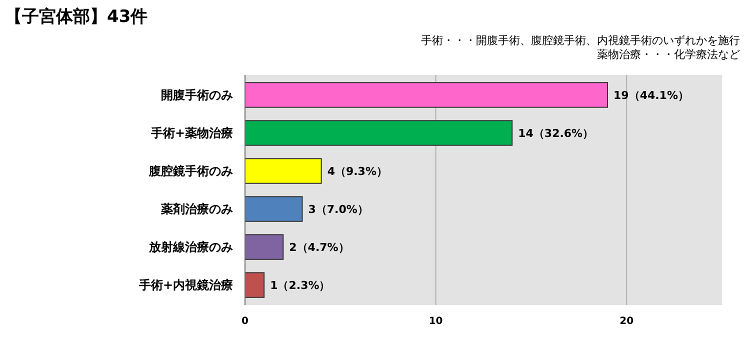  I want to click on text: 【子宮体部】43件, so click(76, 17).